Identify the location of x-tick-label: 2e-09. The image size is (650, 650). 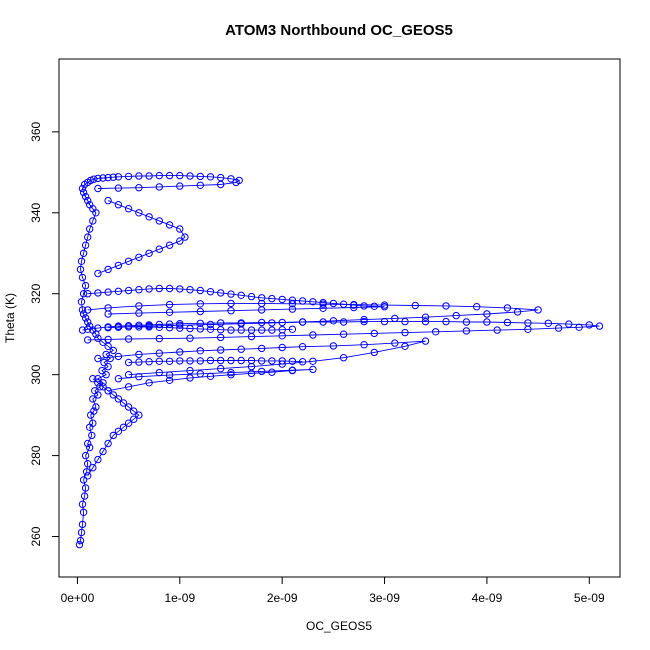
(282, 598).